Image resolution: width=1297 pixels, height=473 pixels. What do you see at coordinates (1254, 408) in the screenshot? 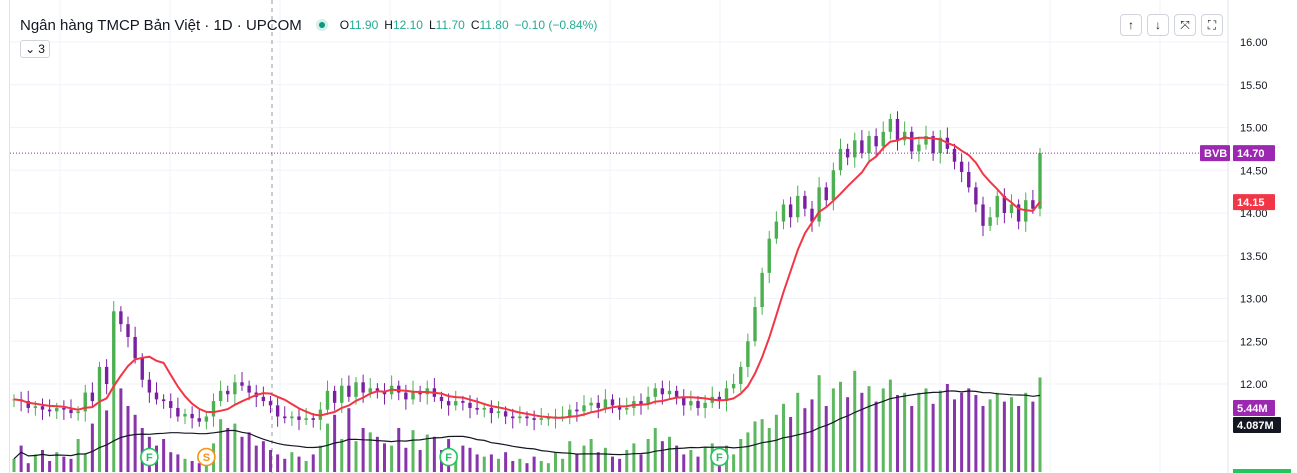
I see `volume-last-label-bg` at bounding box center [1254, 408].